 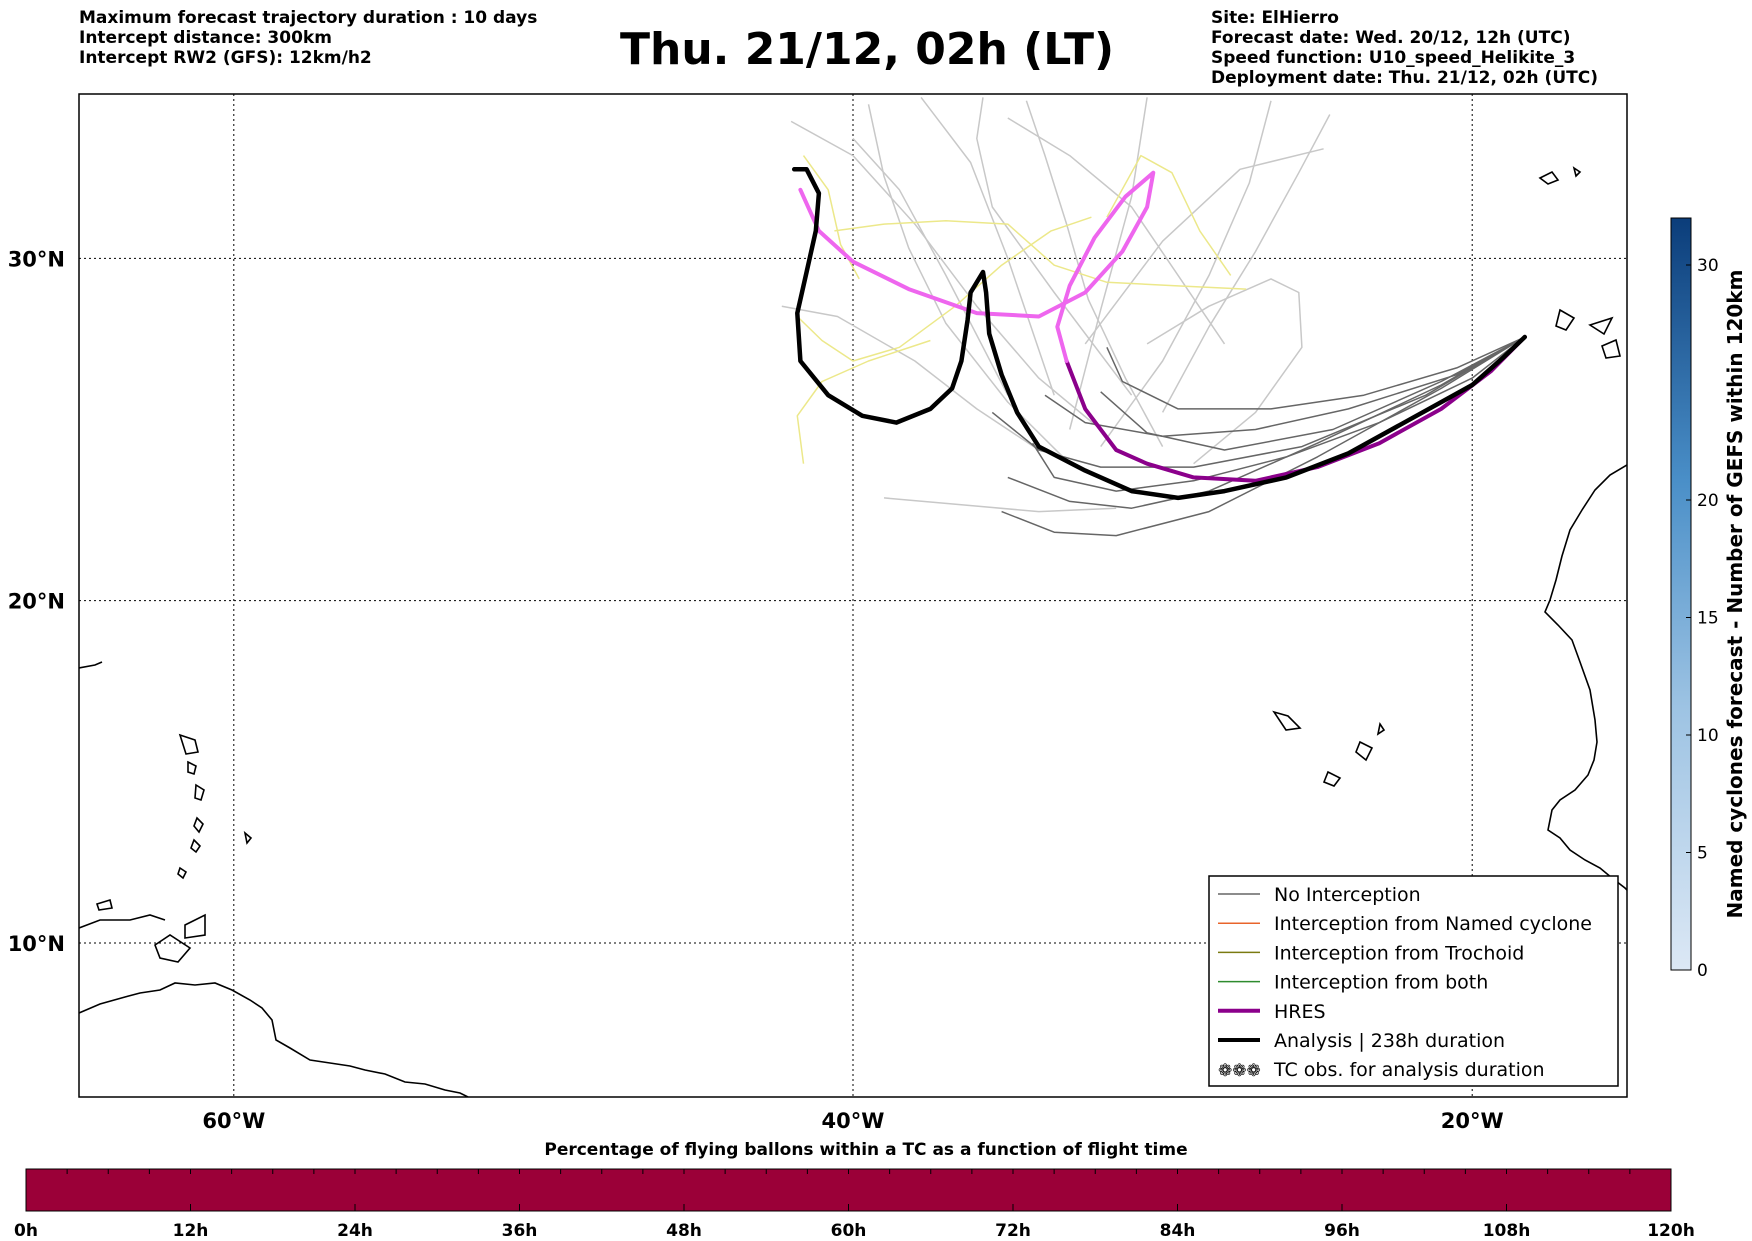 I want to click on coastline-africa, so click(x=1585, y=677).